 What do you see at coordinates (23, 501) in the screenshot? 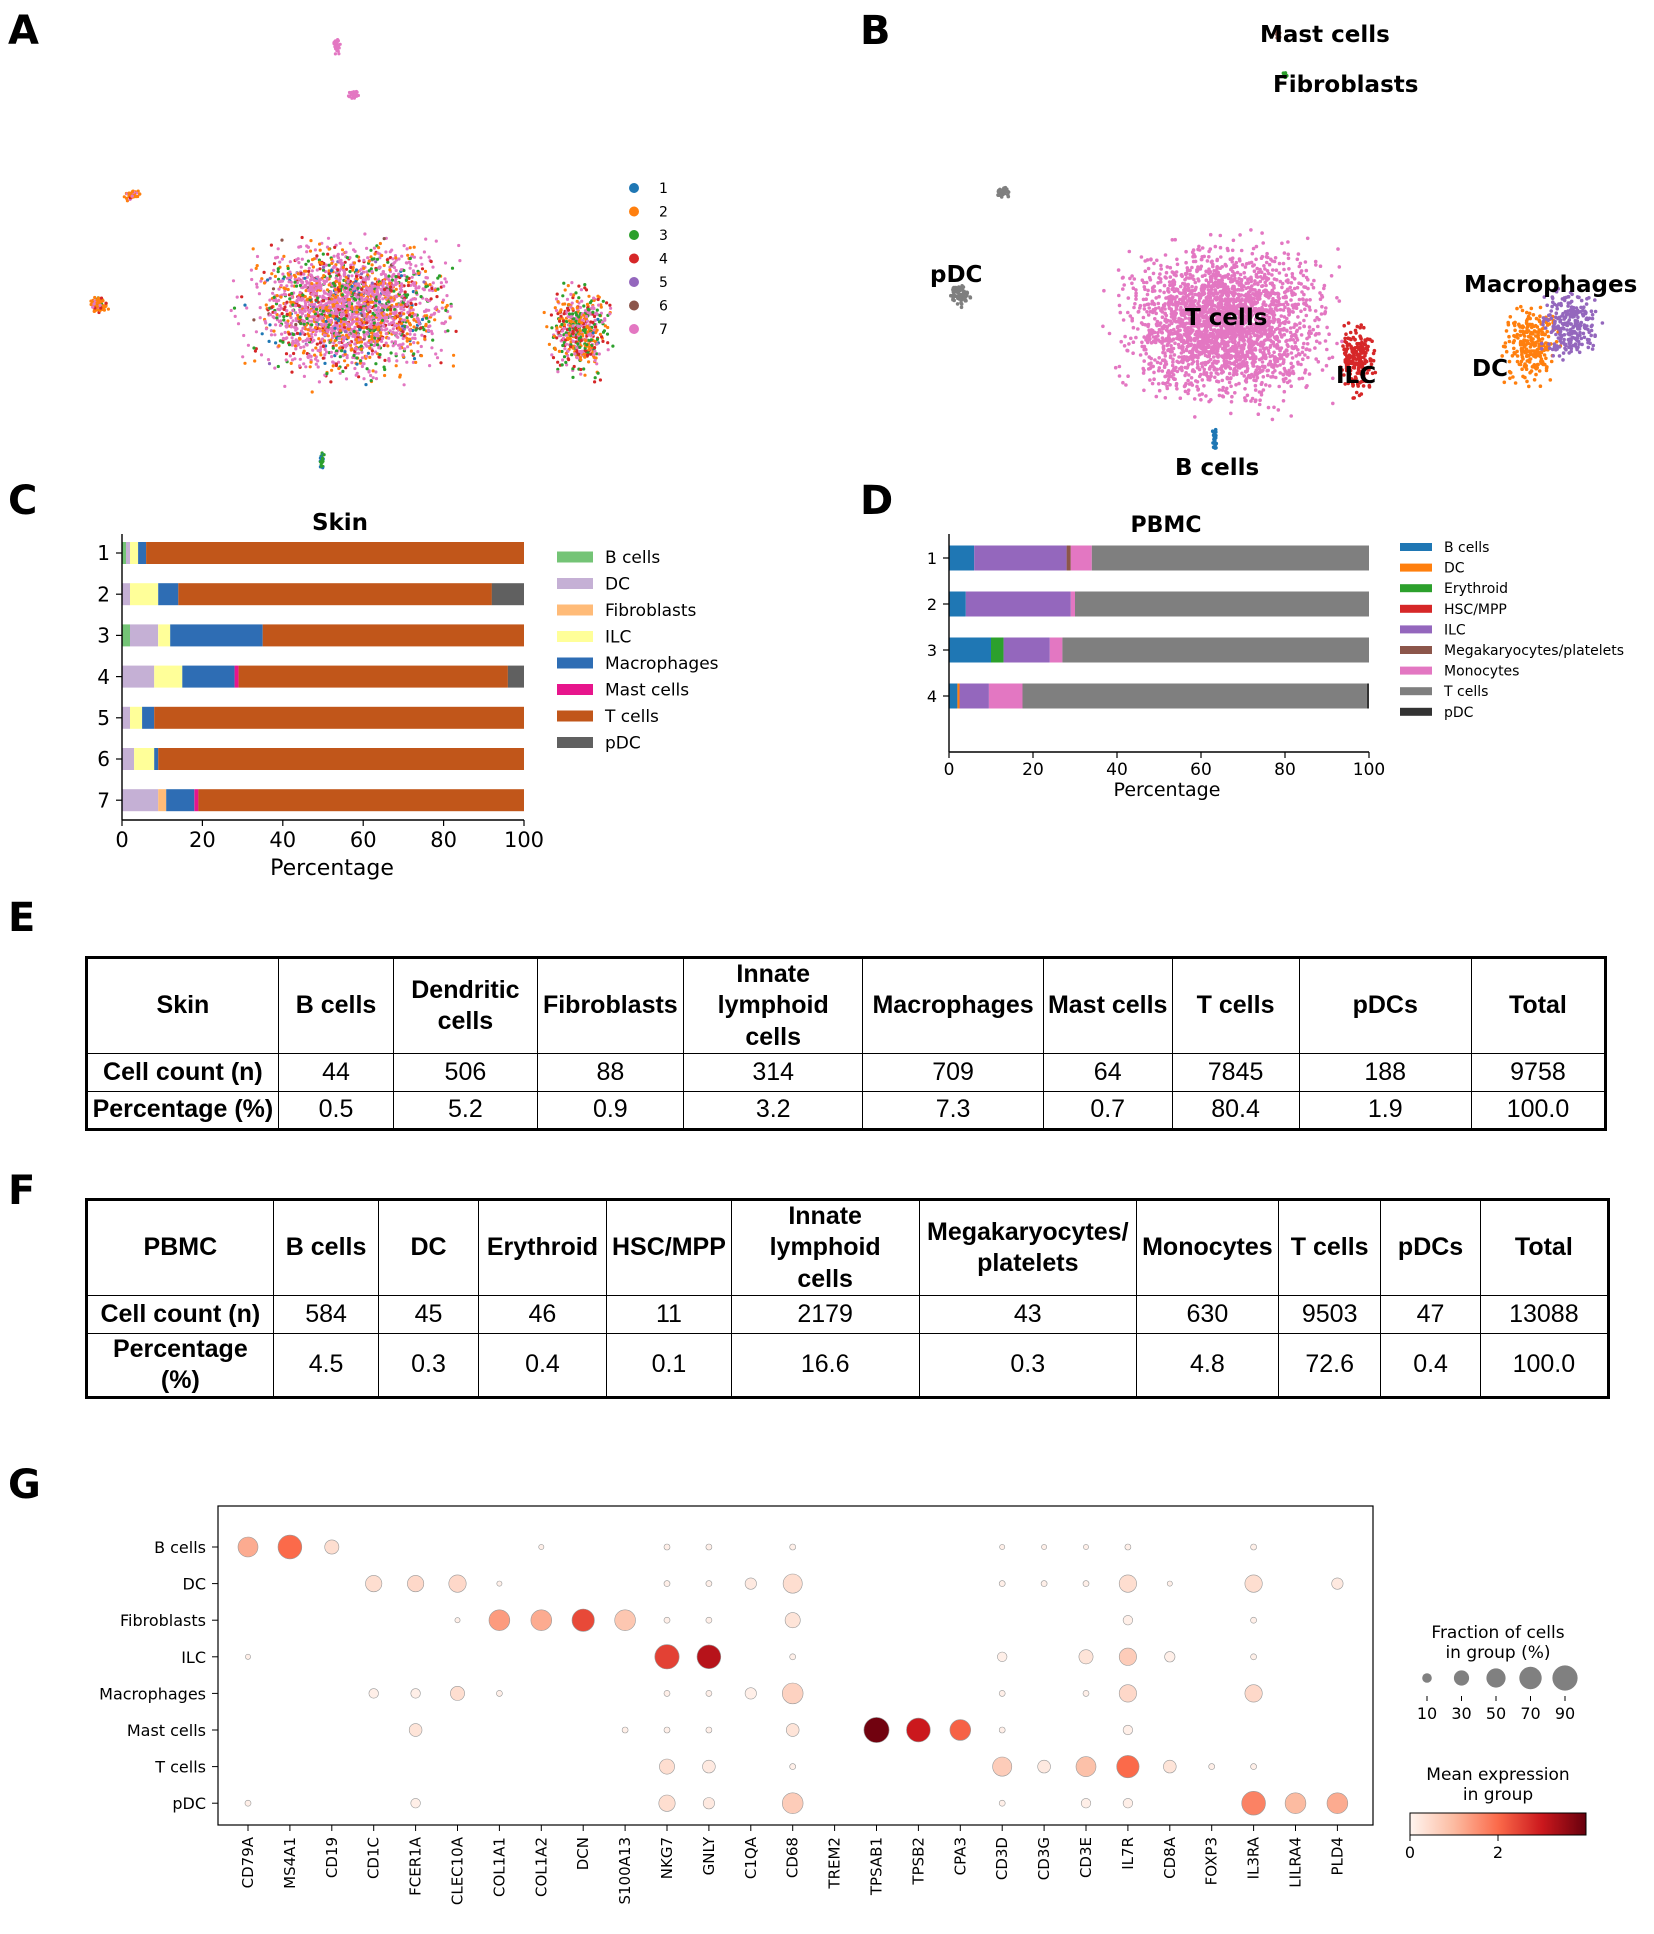
I see `panel-letter-c: C` at bounding box center [23, 501].